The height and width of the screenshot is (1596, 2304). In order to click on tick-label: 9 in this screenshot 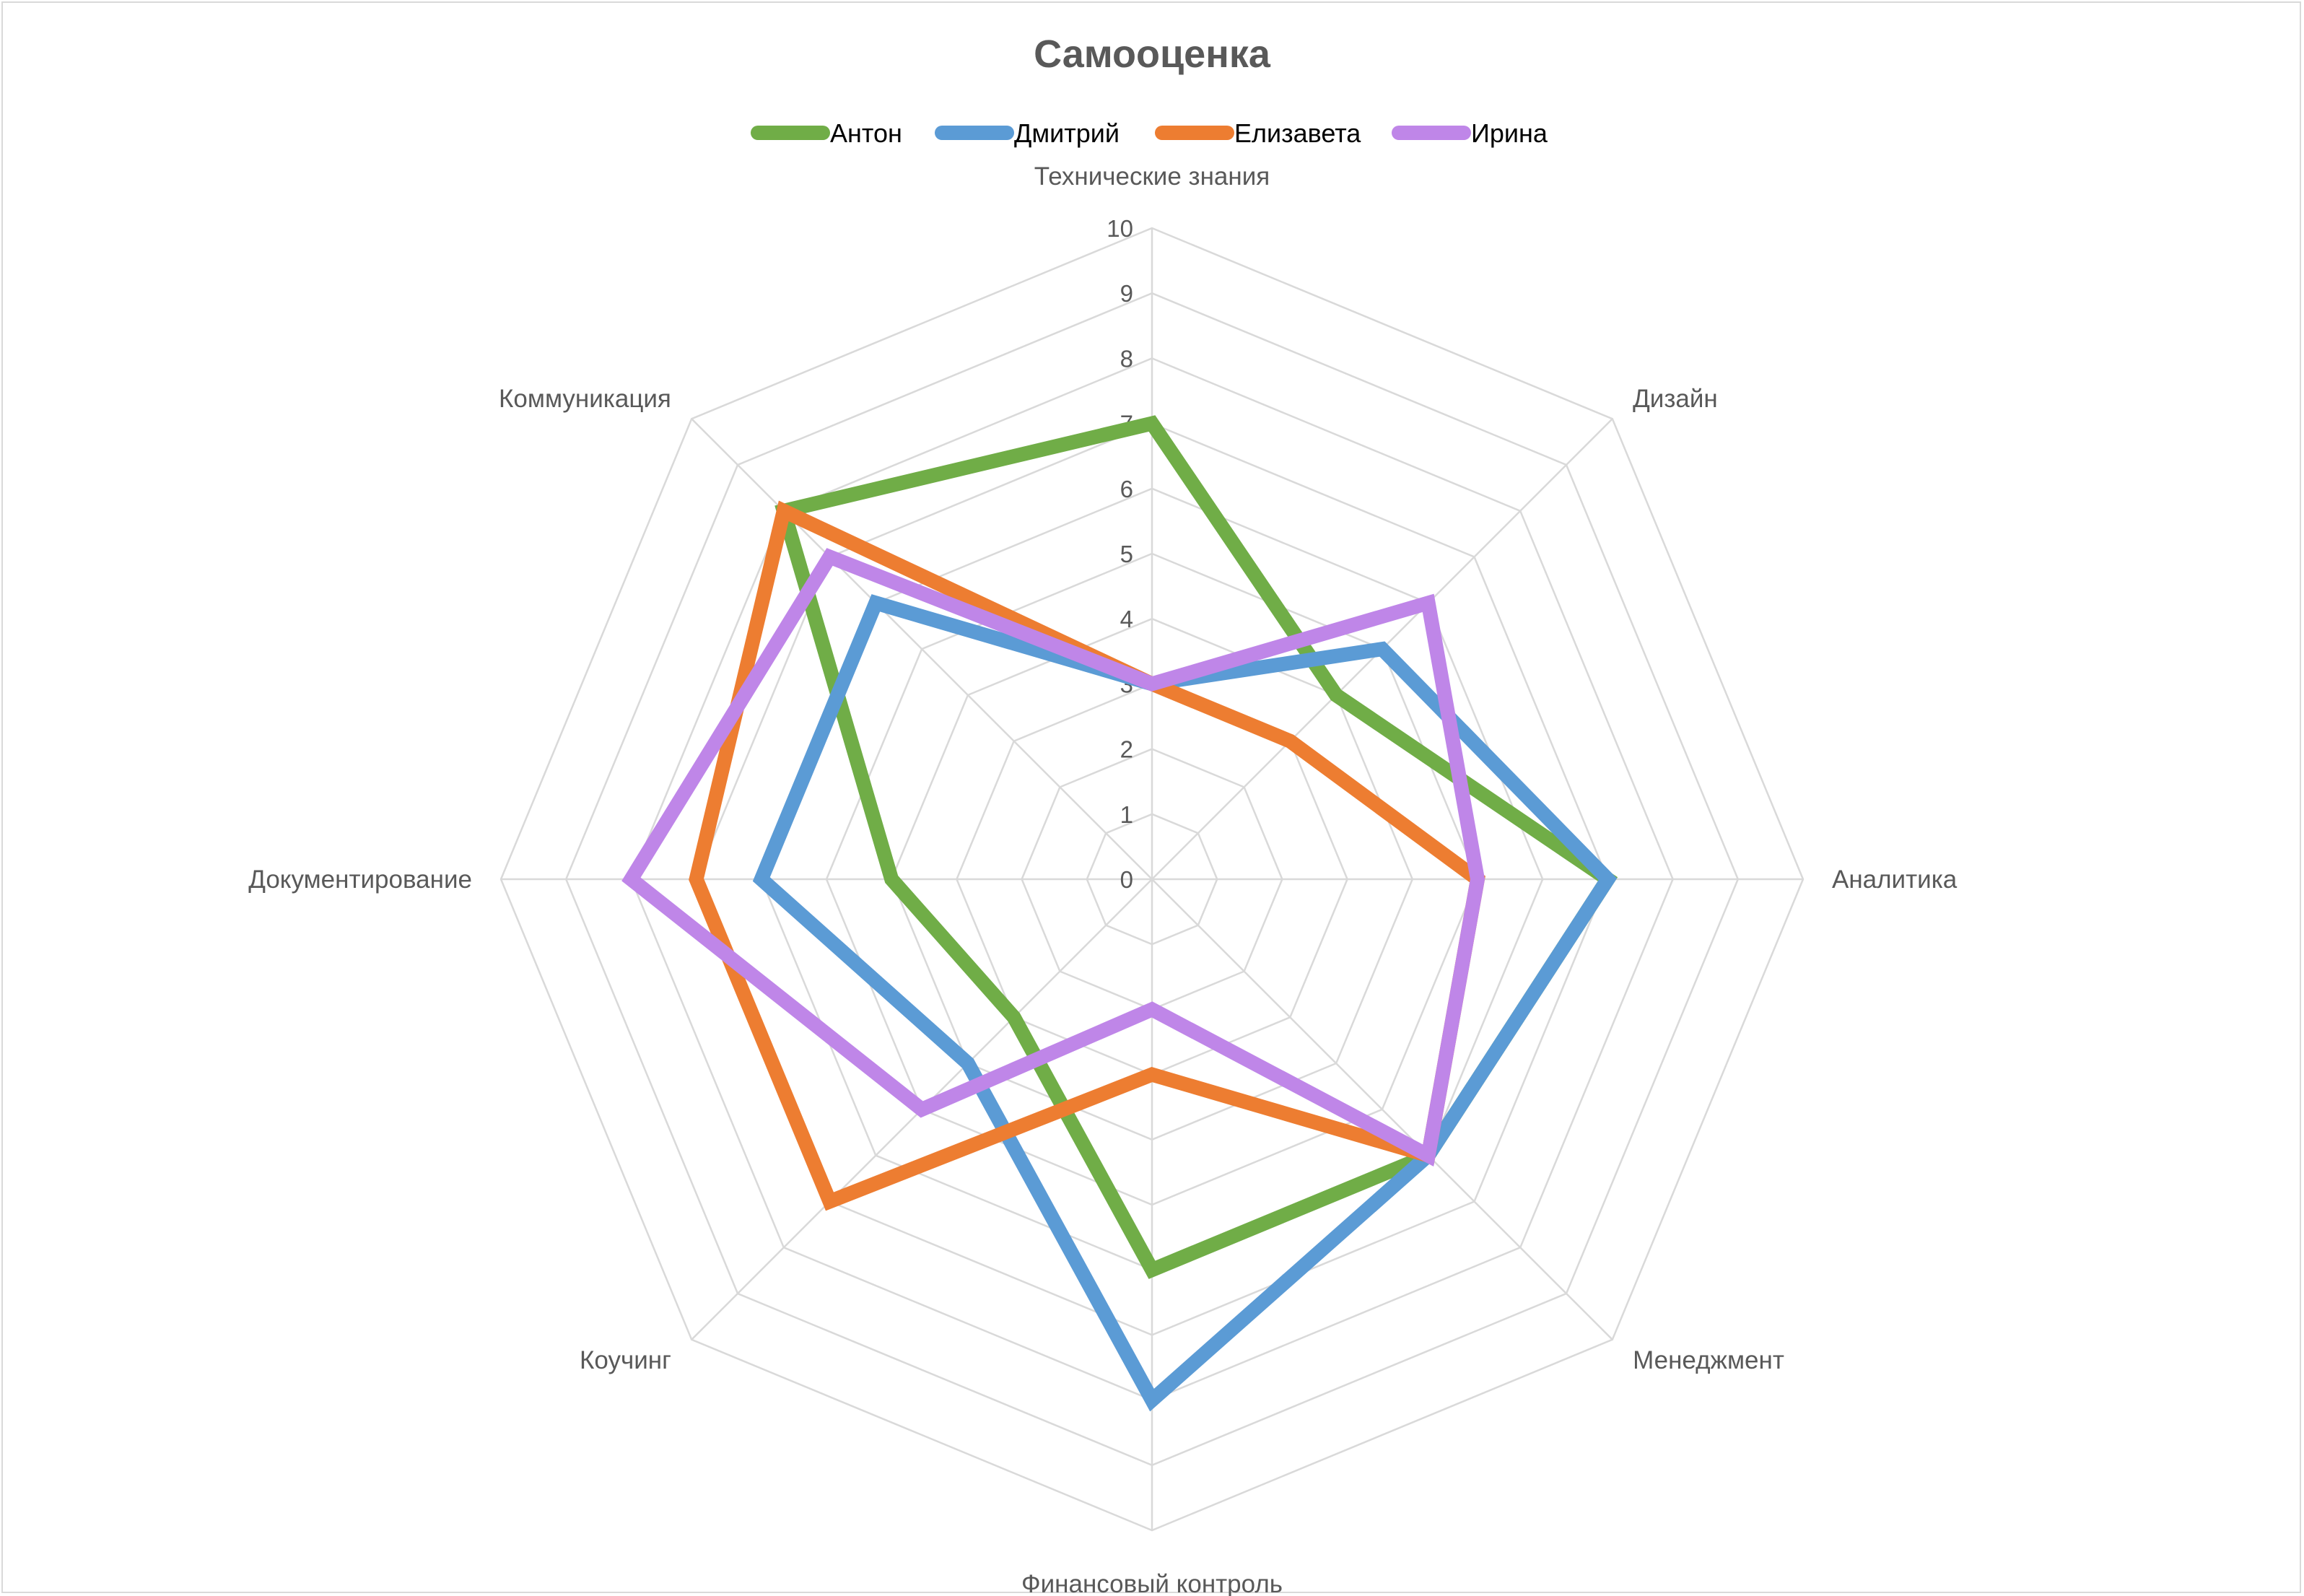, I will do `click(1126, 293)`.